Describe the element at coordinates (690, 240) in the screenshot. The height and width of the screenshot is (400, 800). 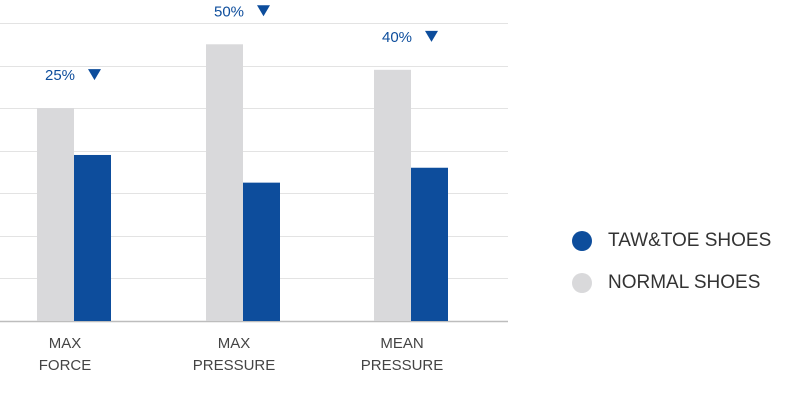
I see `legend-label-taw-toe-shoes: TAW&TOE SHOES` at that location.